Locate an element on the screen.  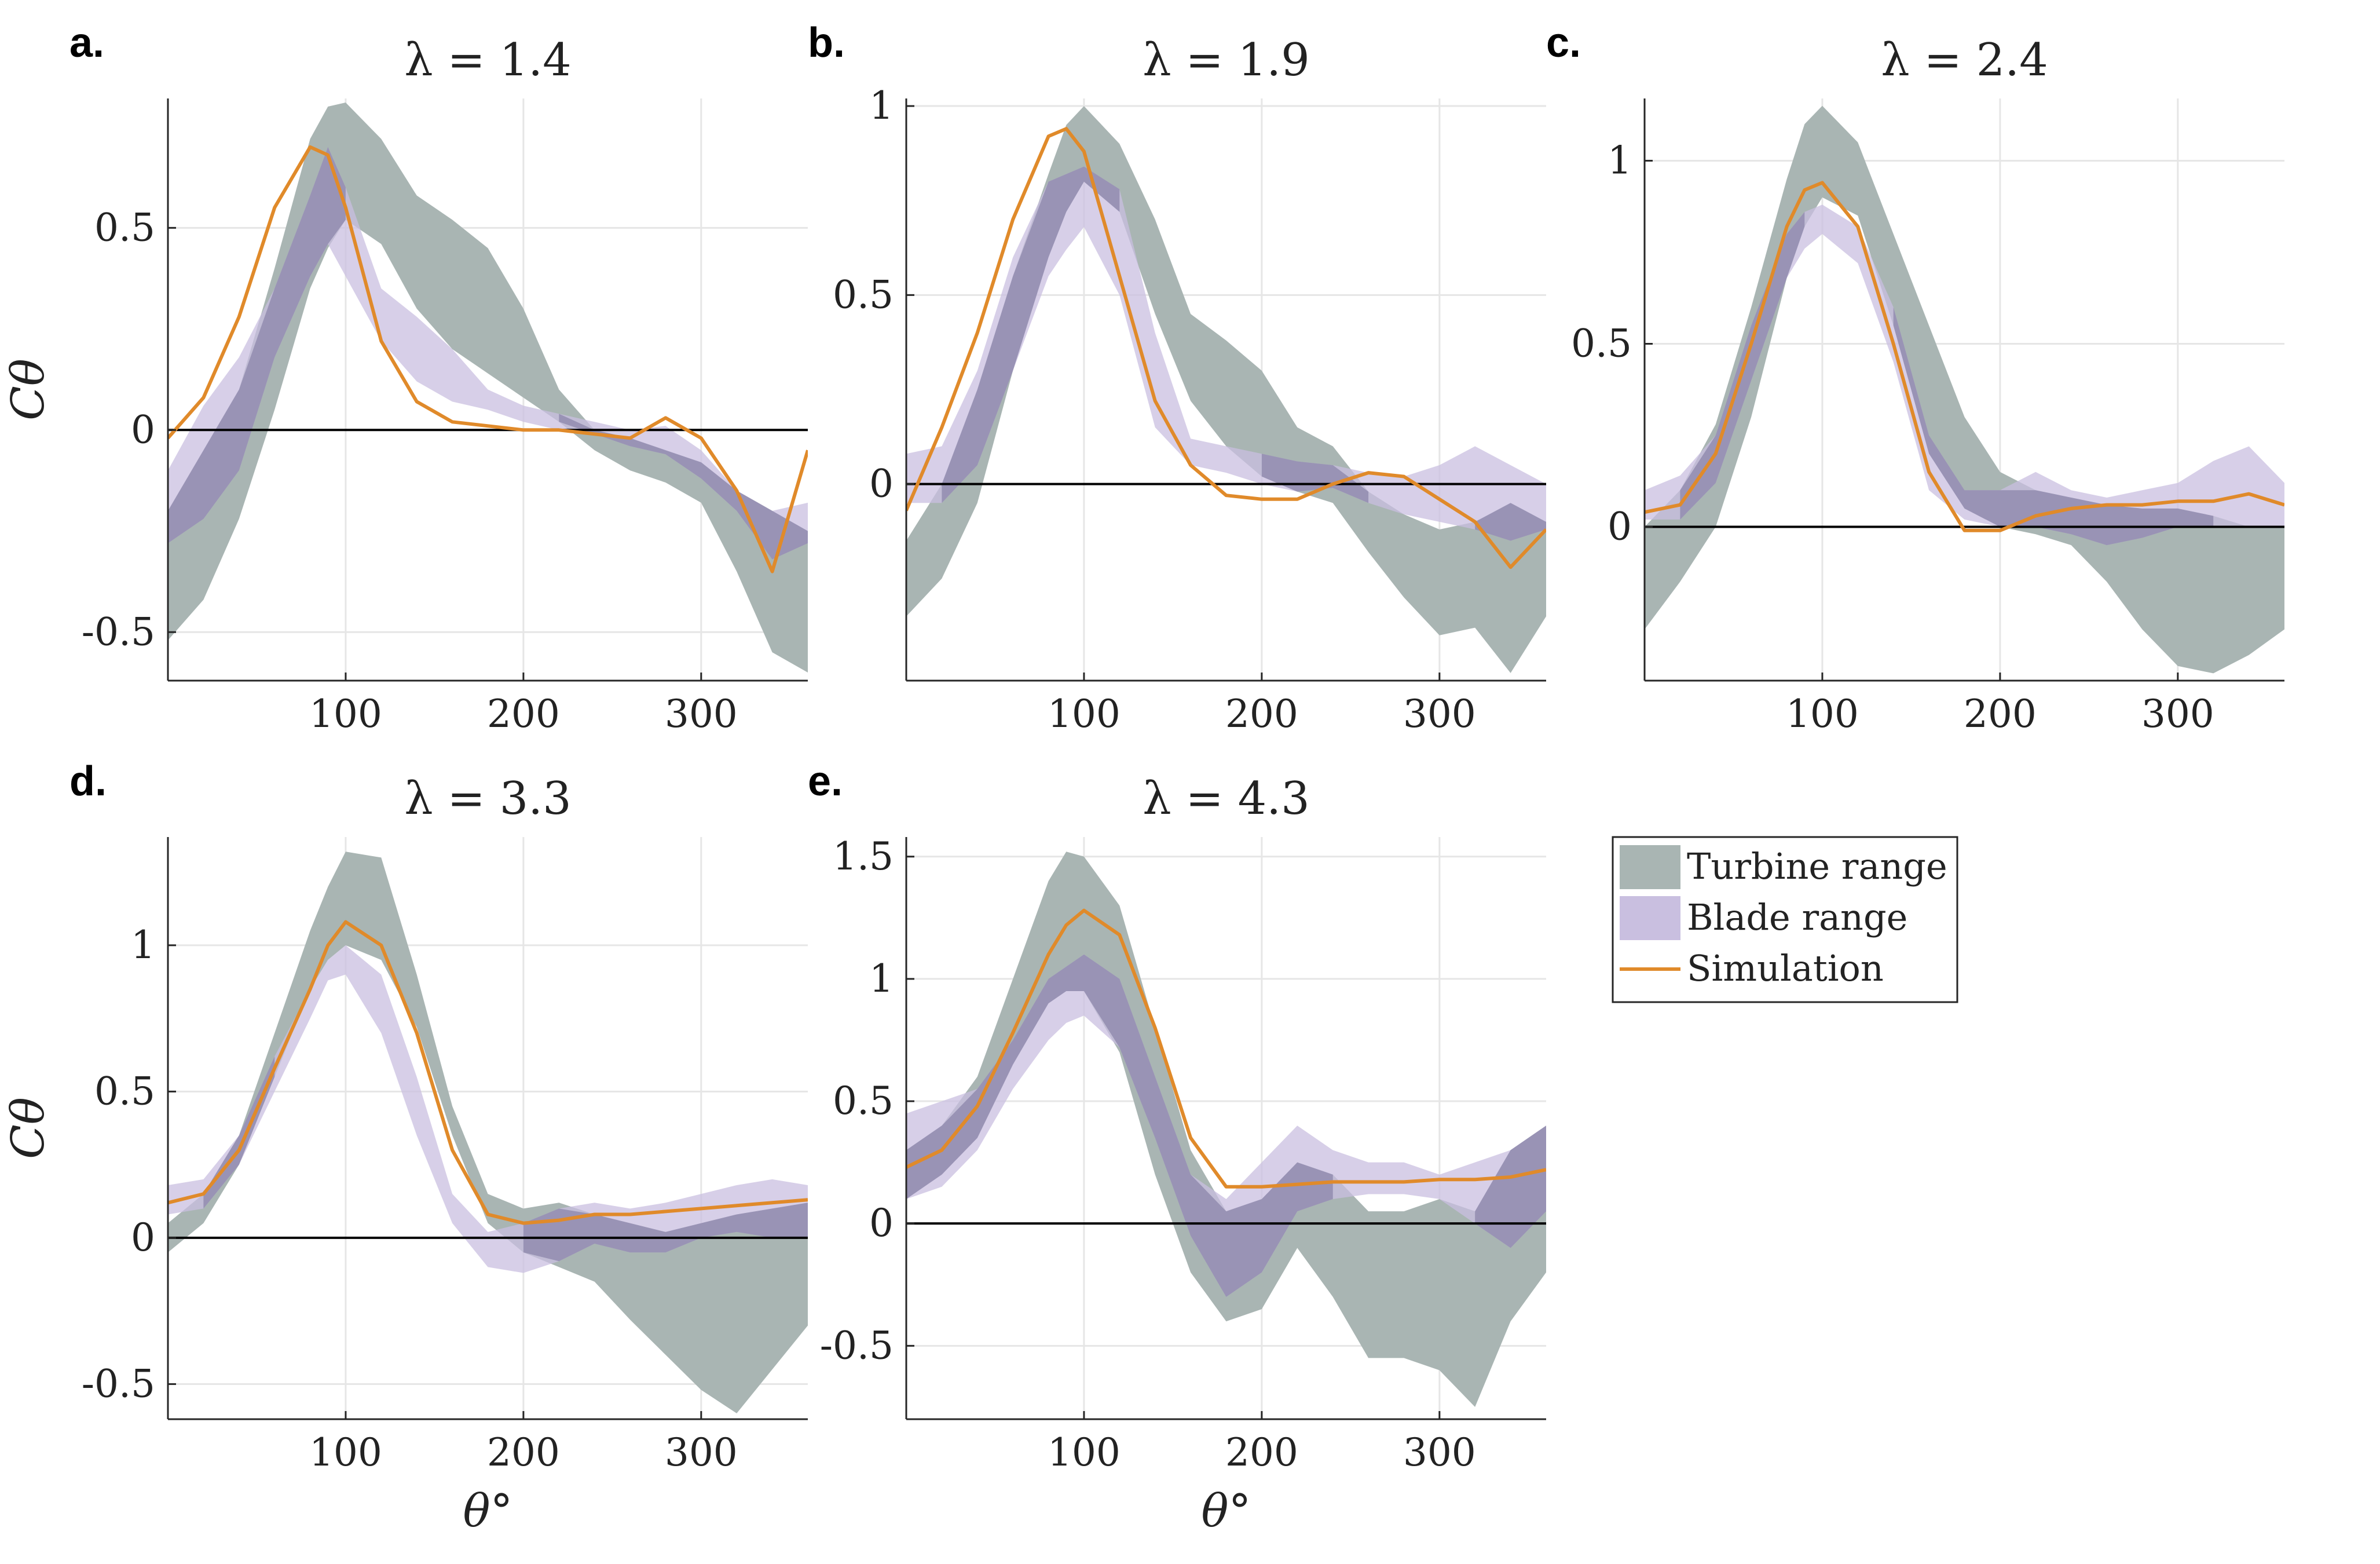
panel-label: d. is located at coordinates (88, 781).